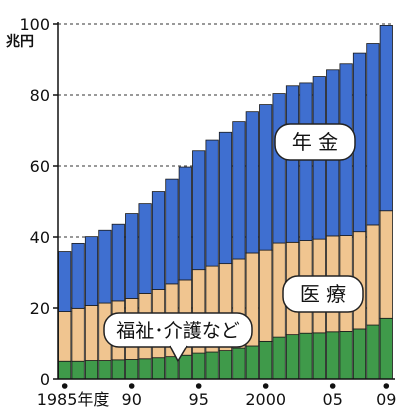  Describe the element at coordinates (178, 354) in the screenshot. I see `series-label-pointer` at that location.